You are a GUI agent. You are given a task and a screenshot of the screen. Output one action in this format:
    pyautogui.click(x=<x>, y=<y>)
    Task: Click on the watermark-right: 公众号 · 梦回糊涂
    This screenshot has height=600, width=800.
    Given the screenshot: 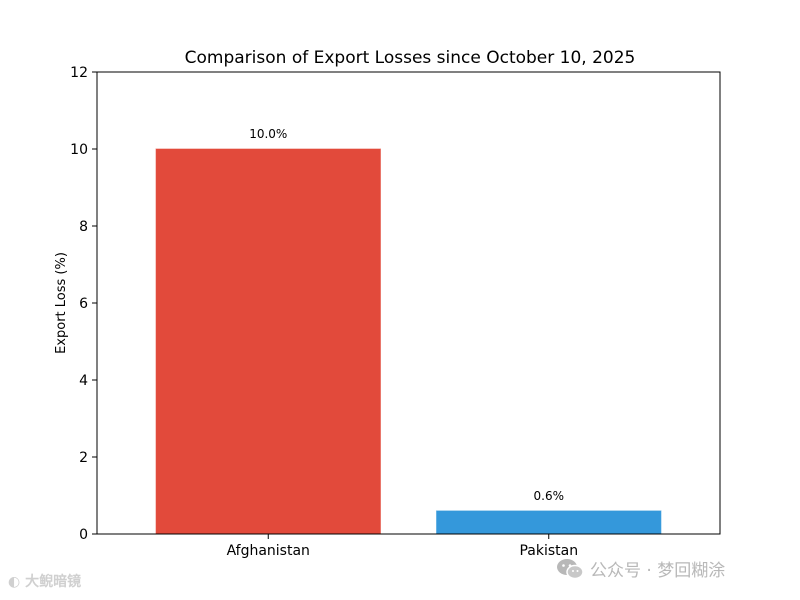 What is the action you would take?
    pyautogui.click(x=640, y=568)
    